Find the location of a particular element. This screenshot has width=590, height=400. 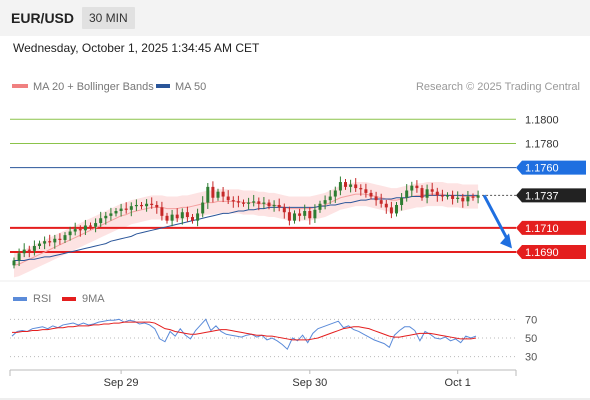

rsi-tick-30: 30 is located at coordinates (531, 358).